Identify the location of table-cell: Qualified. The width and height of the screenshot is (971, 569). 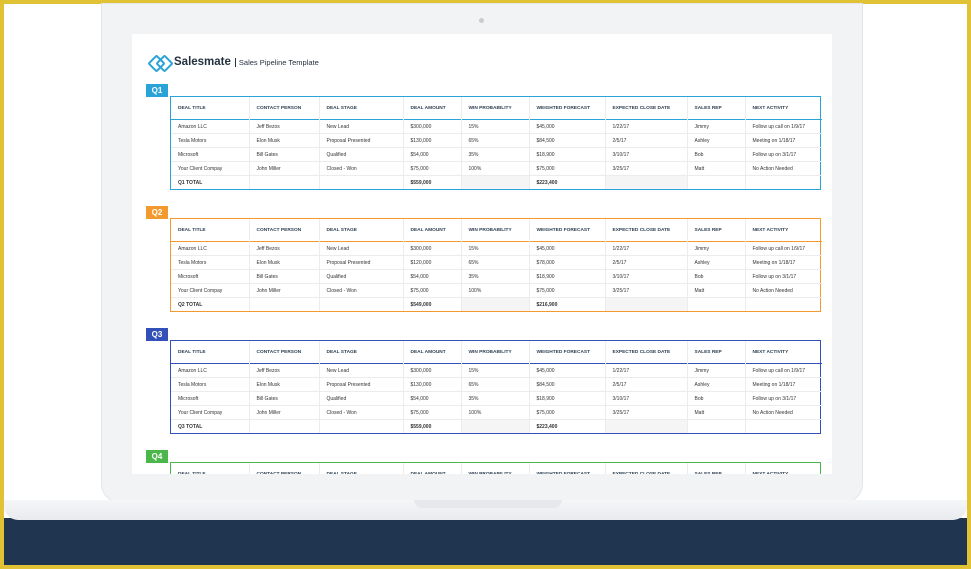
(360, 154).